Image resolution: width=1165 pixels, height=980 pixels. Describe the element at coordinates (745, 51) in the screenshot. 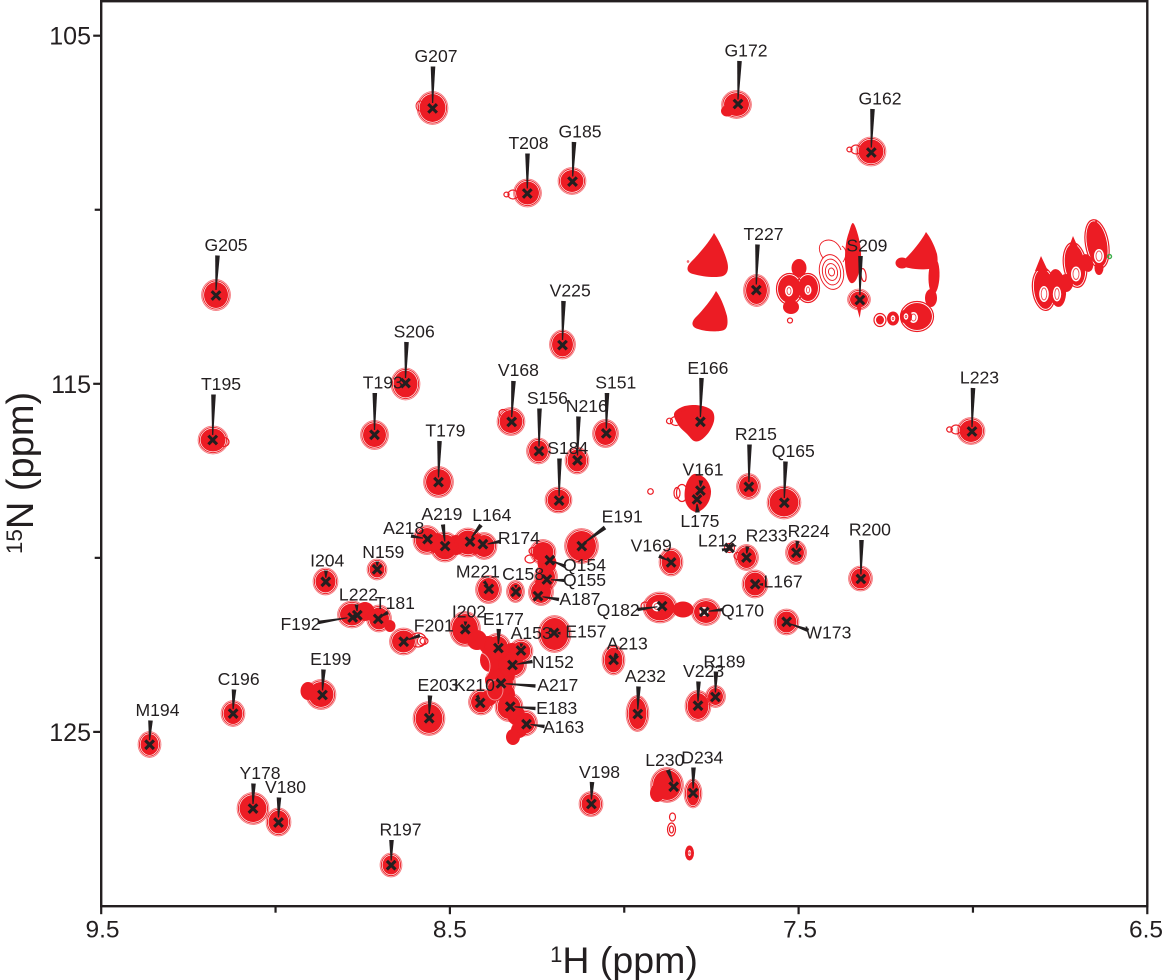

I see `svg-text: G172` at that location.